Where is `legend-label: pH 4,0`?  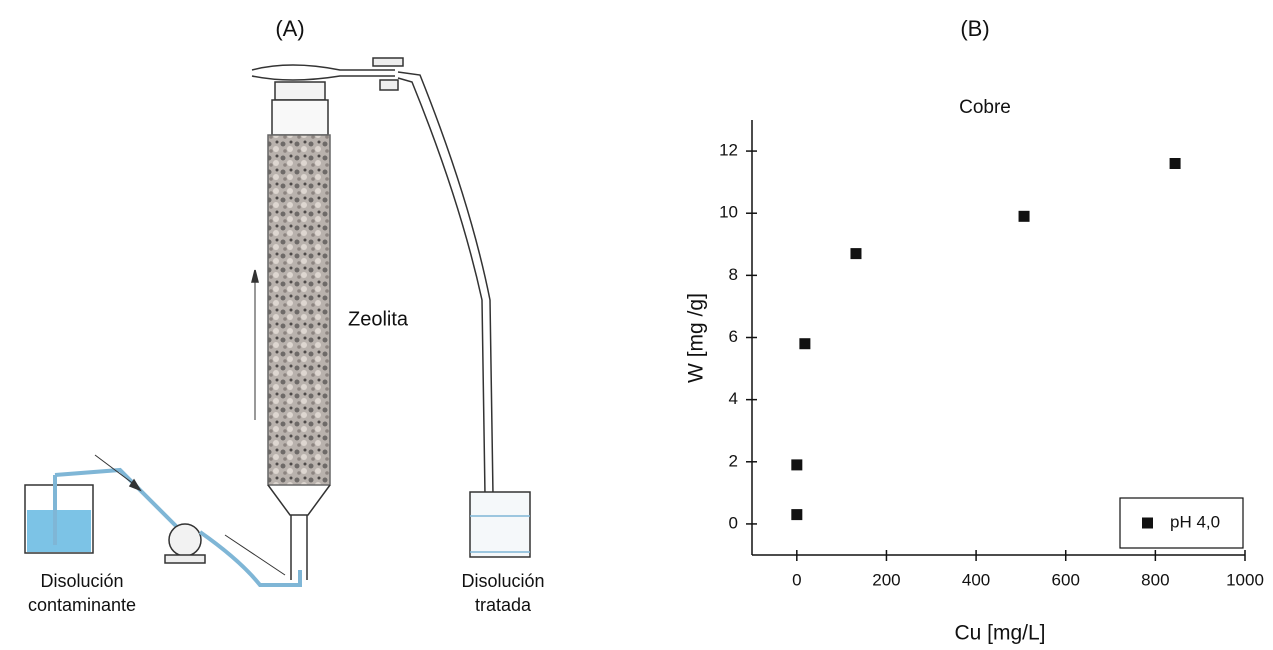 legend-label: pH 4,0 is located at coordinates (1195, 521).